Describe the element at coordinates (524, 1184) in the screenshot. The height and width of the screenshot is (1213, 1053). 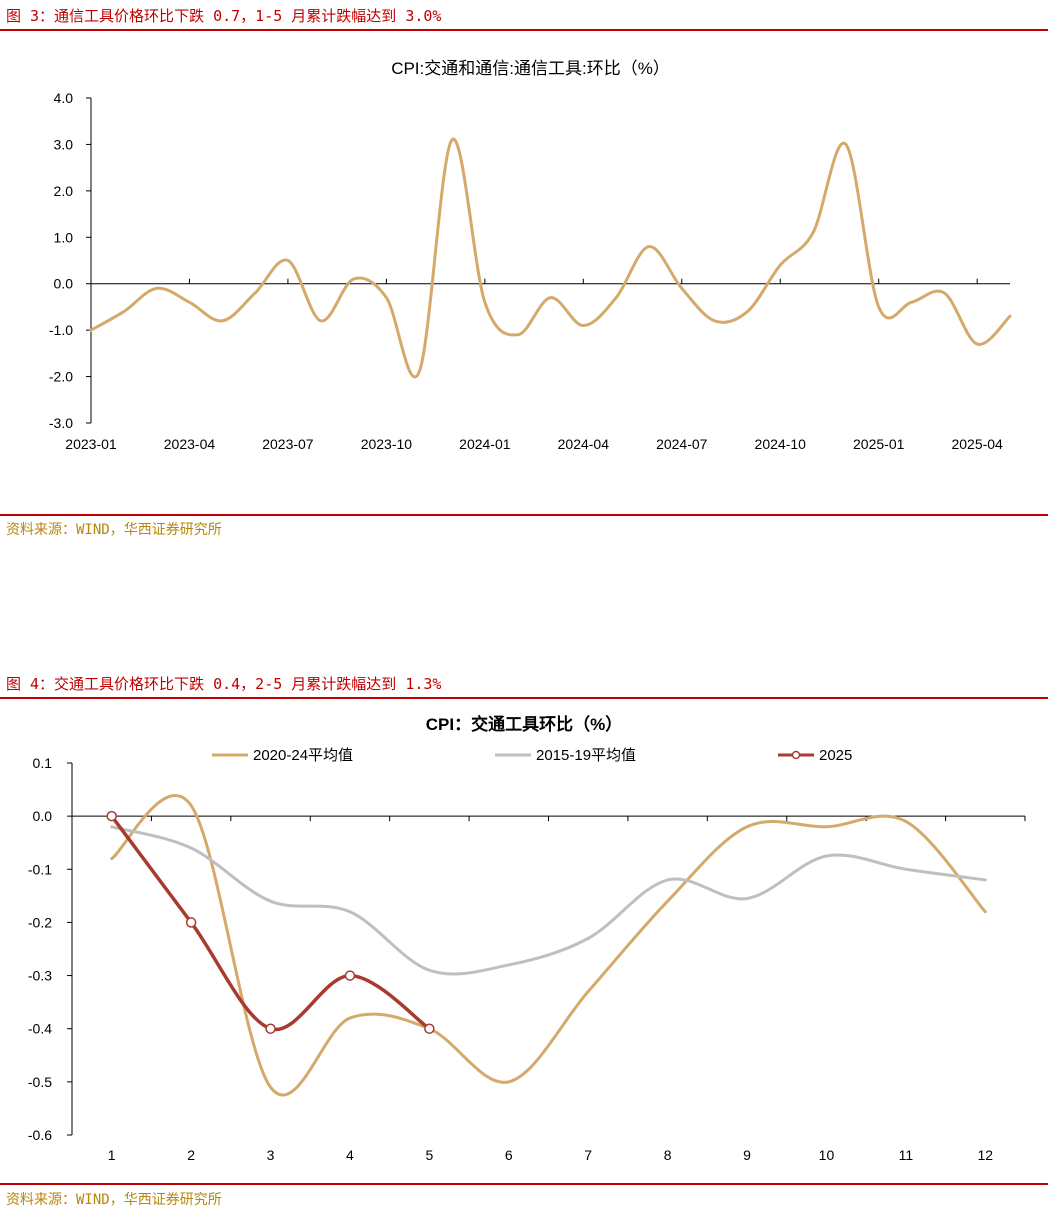
I see `figure-4-bottom-rule` at that location.